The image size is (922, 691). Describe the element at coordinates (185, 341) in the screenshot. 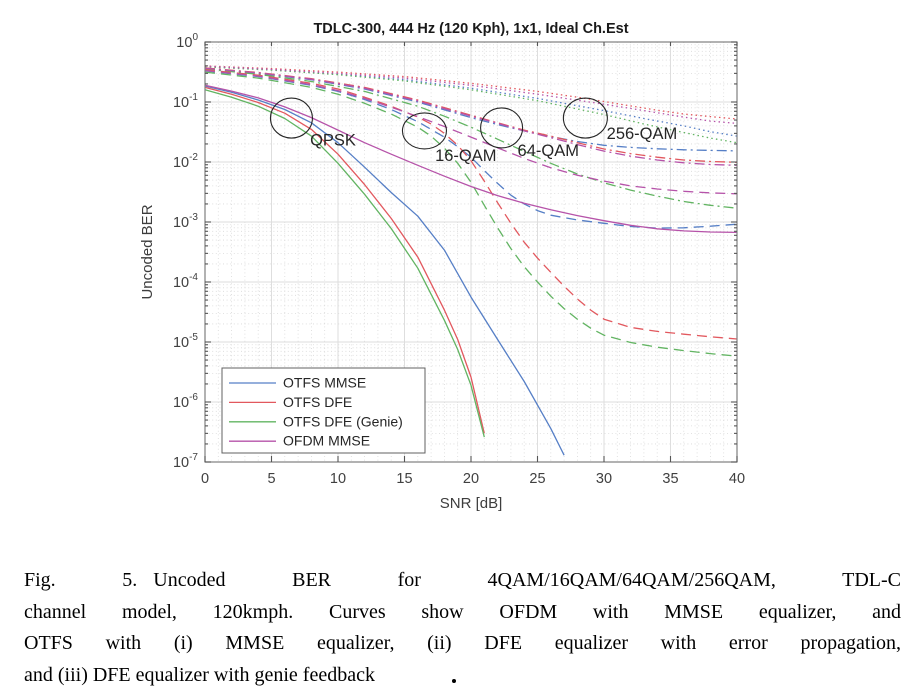

I see `y-tick-label: 10⁻⁵` at that location.